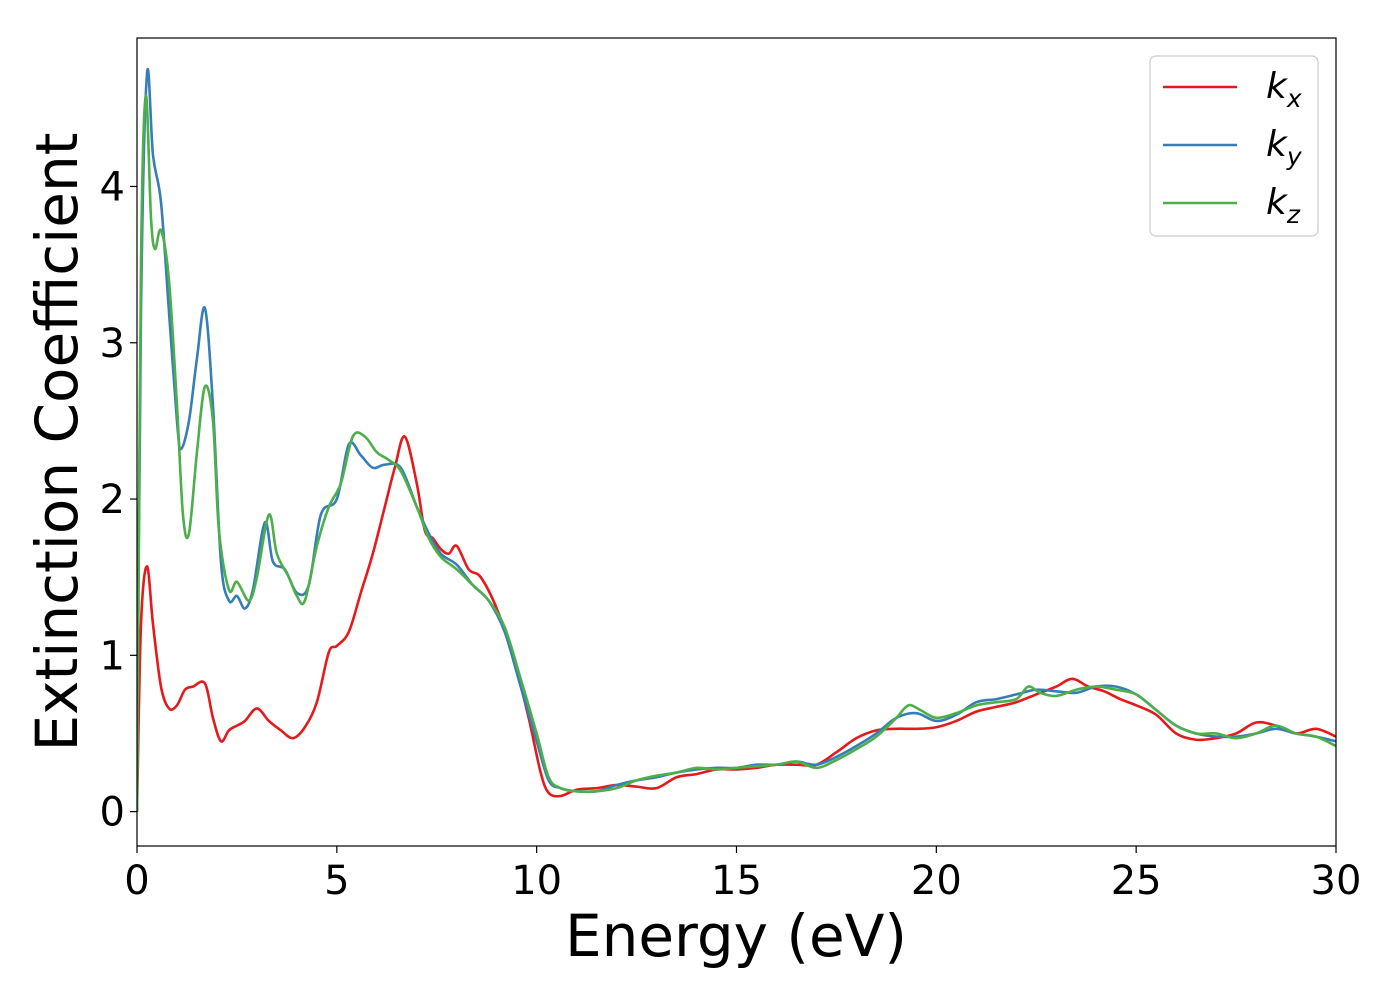 The height and width of the screenshot is (1000, 1400). Describe the element at coordinates (136, 881) in the screenshot. I see `x-tick-label: 0` at that location.